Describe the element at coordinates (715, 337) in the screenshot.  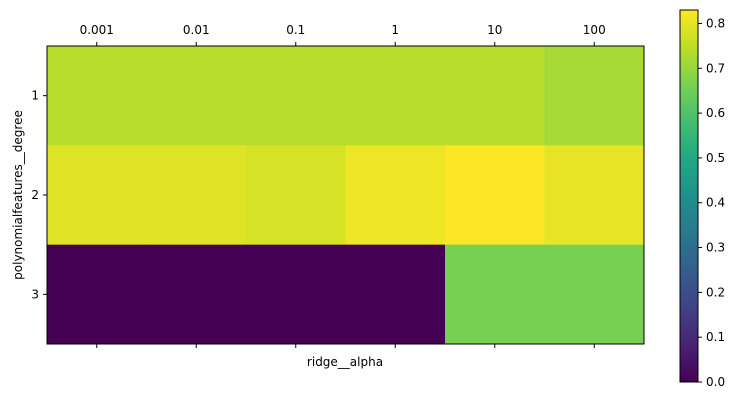
I see `colorbar-tick-label: 0.1` at that location.